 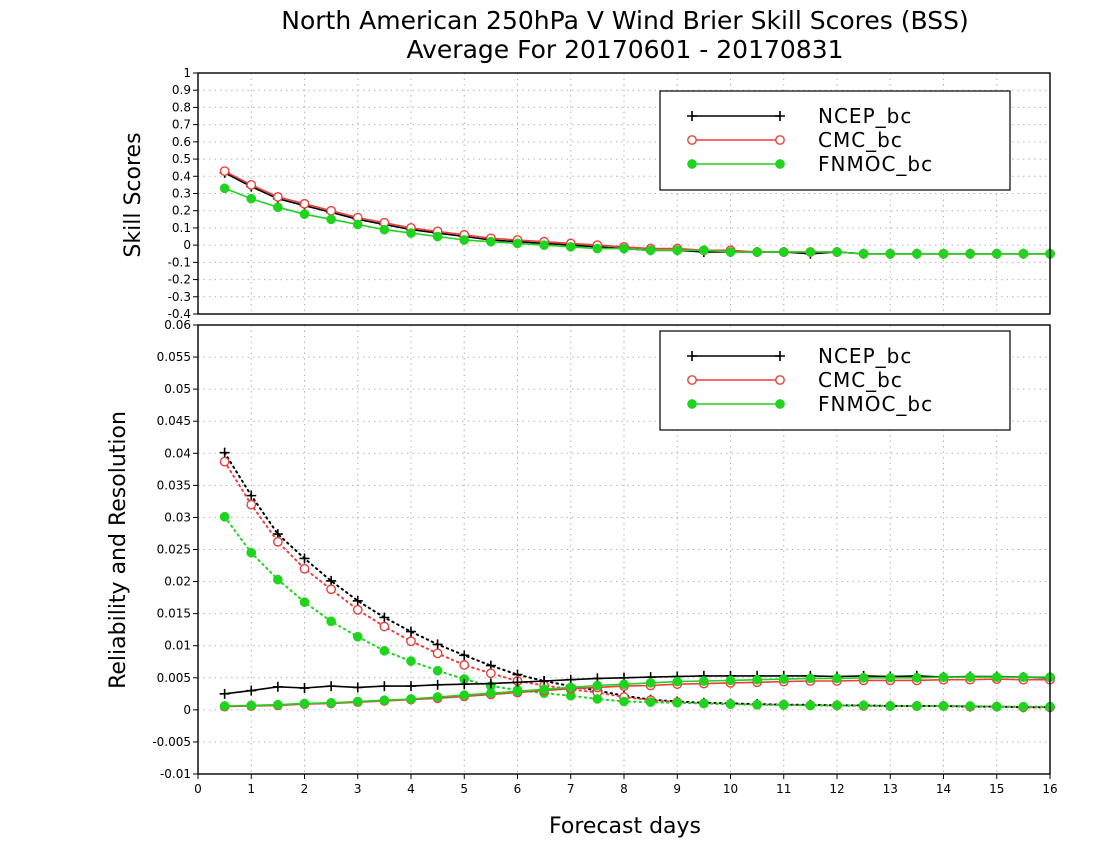 What do you see at coordinates (133, 194) in the screenshot?
I see `y-axis-label-top: Skill Scores` at bounding box center [133, 194].